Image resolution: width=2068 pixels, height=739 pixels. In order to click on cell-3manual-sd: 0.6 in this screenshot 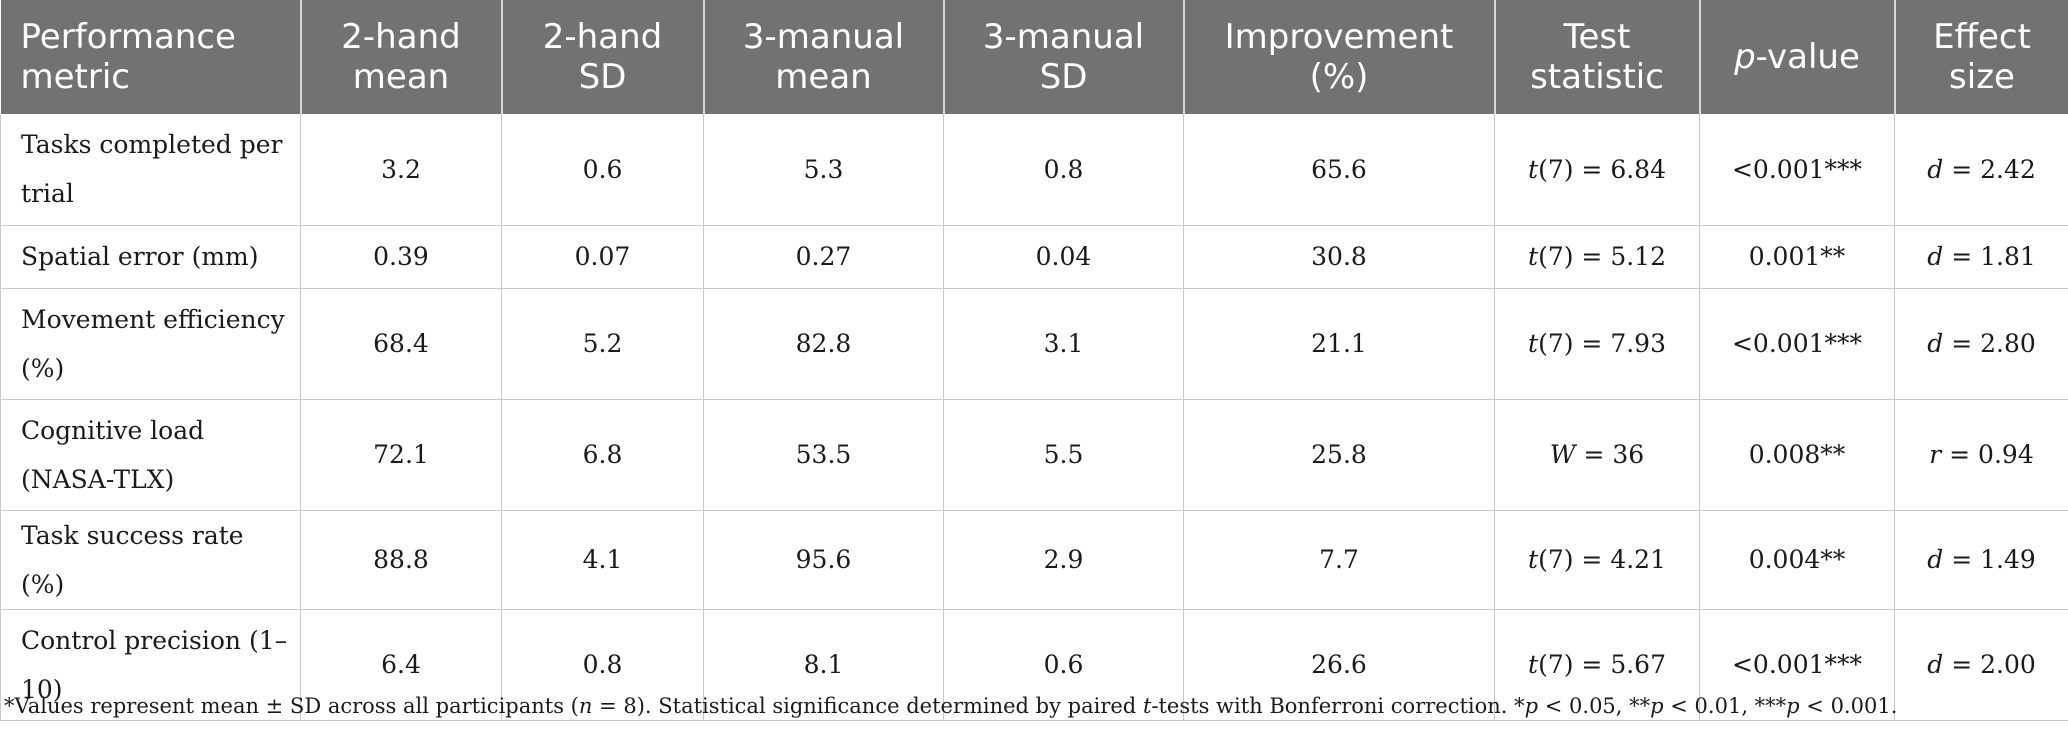, I will do `click(1063, 665)`.